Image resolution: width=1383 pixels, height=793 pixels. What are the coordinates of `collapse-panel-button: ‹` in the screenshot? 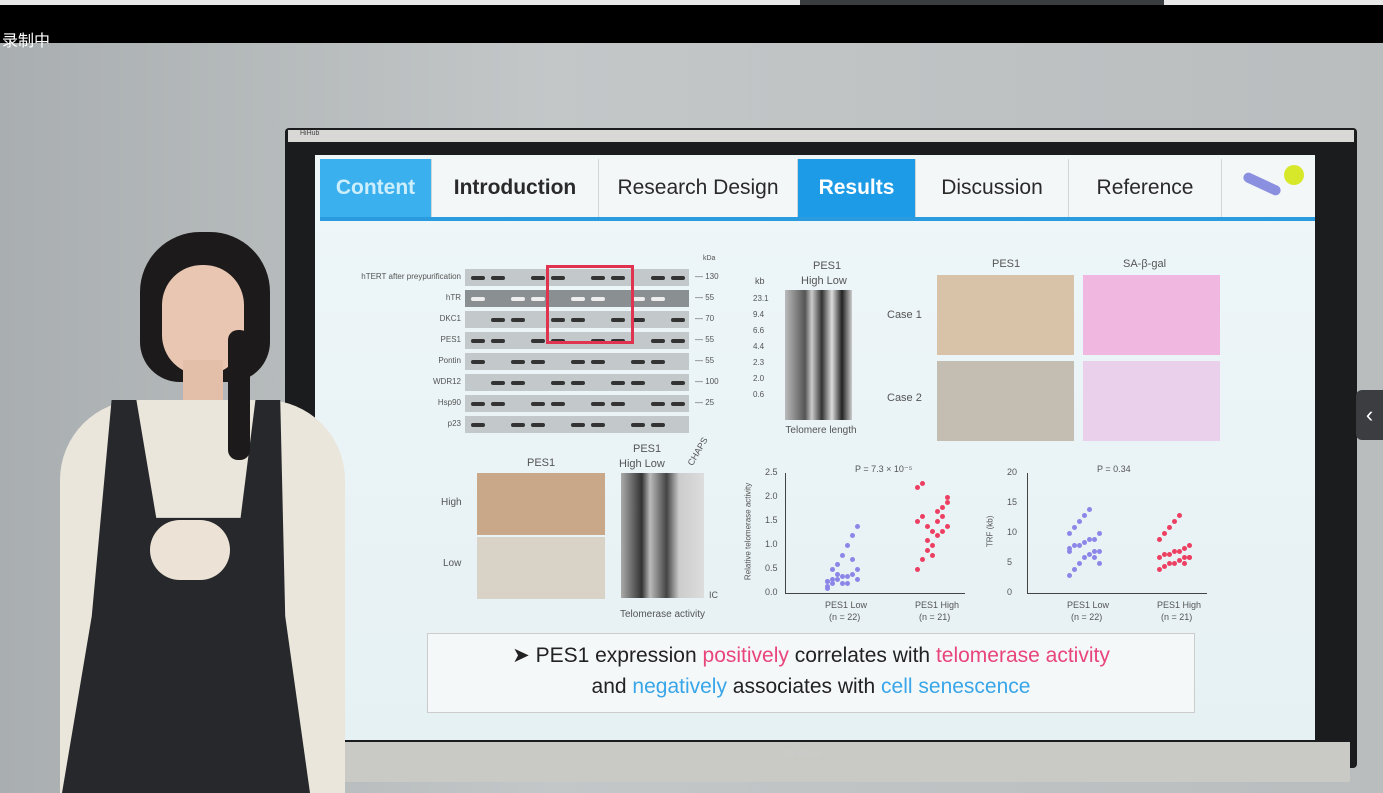 It's located at (1369, 415).